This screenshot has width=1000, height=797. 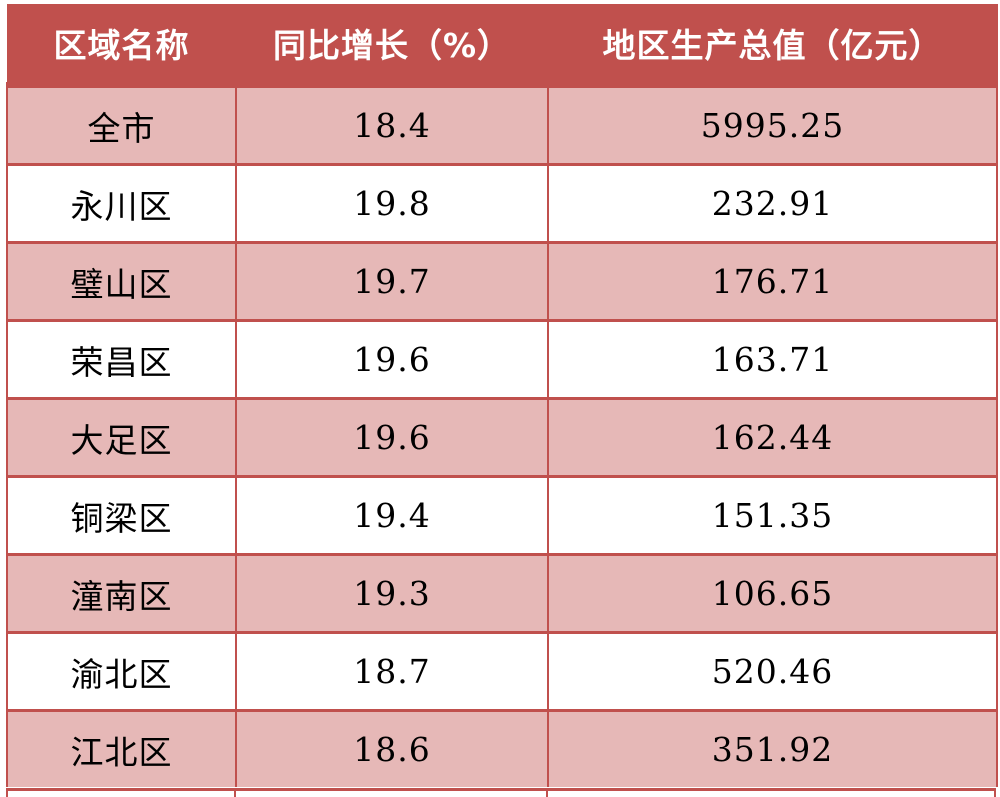 What do you see at coordinates (772, 748) in the screenshot?
I see `gdp-cell: 351.92` at bounding box center [772, 748].